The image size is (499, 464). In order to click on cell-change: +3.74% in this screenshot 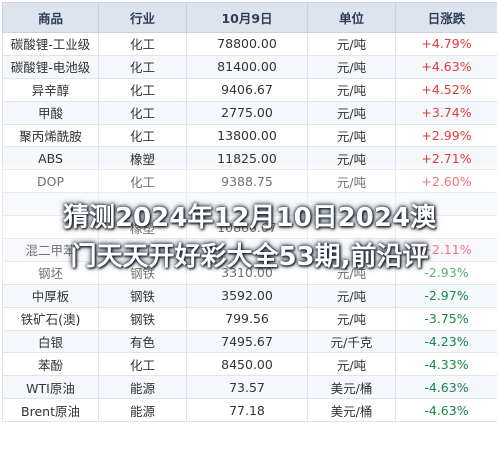, I will do `click(446, 112)`.